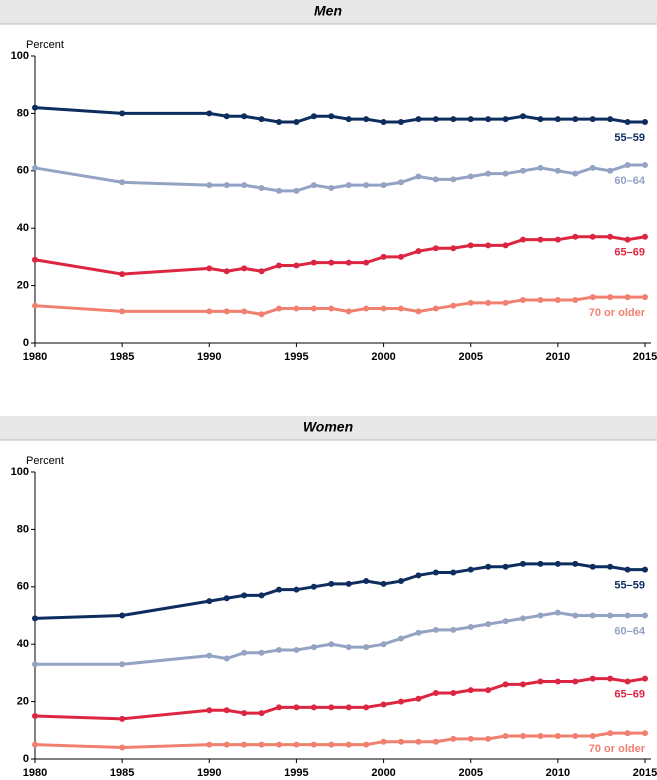 Image resolution: width=657 pixels, height=780 pixels. Describe the element at coordinates (645, 773) in the screenshot. I see `x-tick-label: 2015` at that location.